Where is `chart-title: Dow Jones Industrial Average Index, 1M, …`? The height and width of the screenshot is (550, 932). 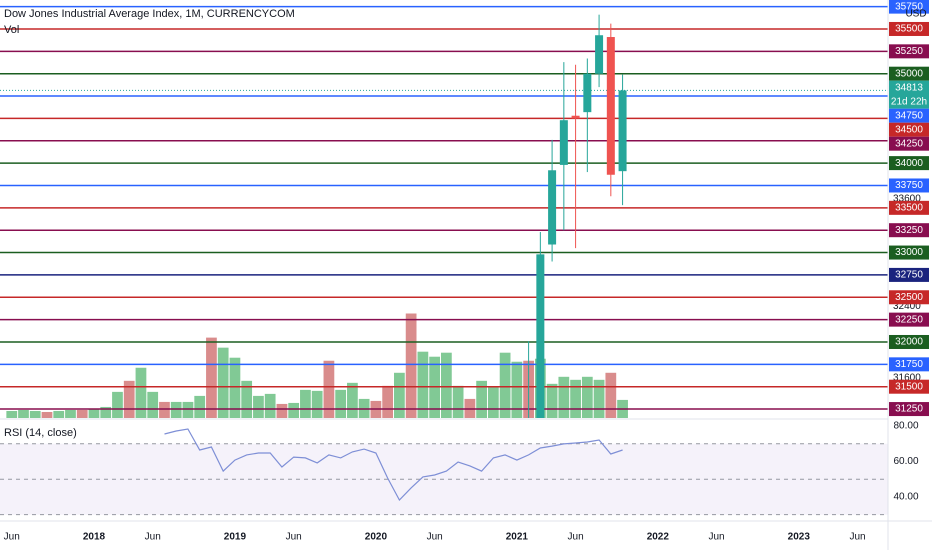
chart-title: Dow Jones Industrial Average Index, 1M, … is located at coordinates (149, 14).